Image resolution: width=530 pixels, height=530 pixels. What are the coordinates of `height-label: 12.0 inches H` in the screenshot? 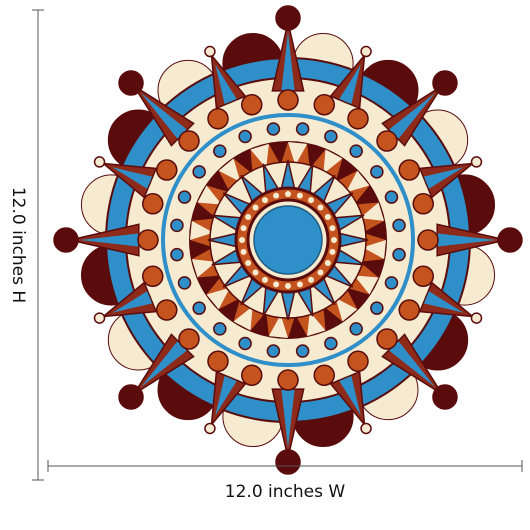 It's located at (18, 245).